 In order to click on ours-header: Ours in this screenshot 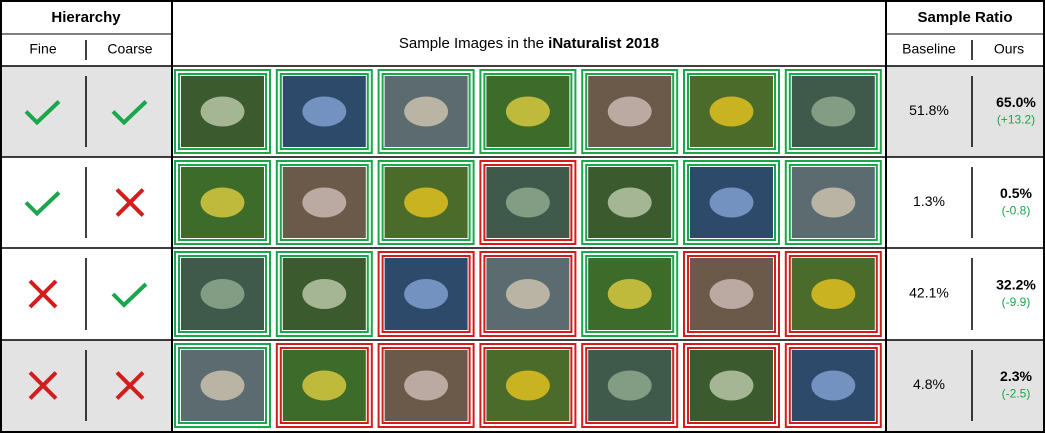, I will do `click(1009, 49)`.